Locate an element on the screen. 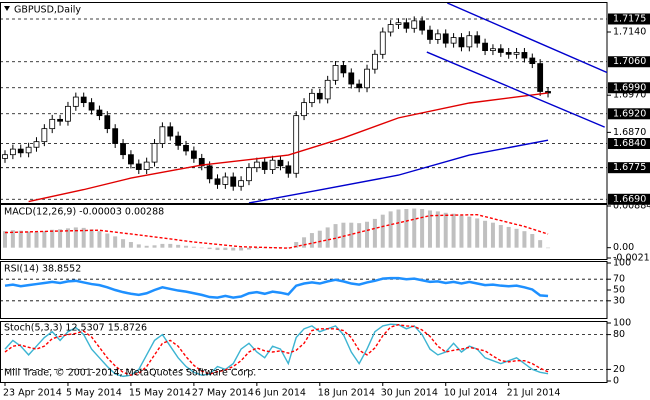  chart-title: GBPUSD,Daily is located at coordinates (47, 10).